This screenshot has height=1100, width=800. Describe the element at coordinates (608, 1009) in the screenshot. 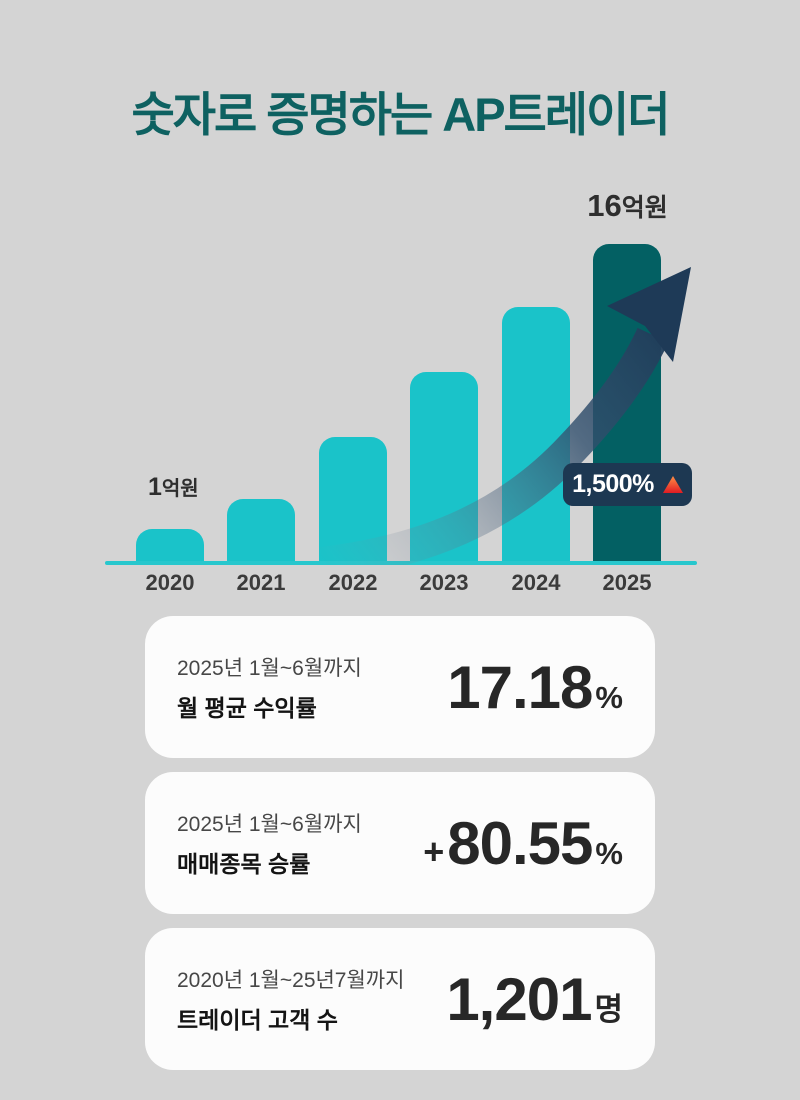

I see `stat-value-suffix: 명` at that location.